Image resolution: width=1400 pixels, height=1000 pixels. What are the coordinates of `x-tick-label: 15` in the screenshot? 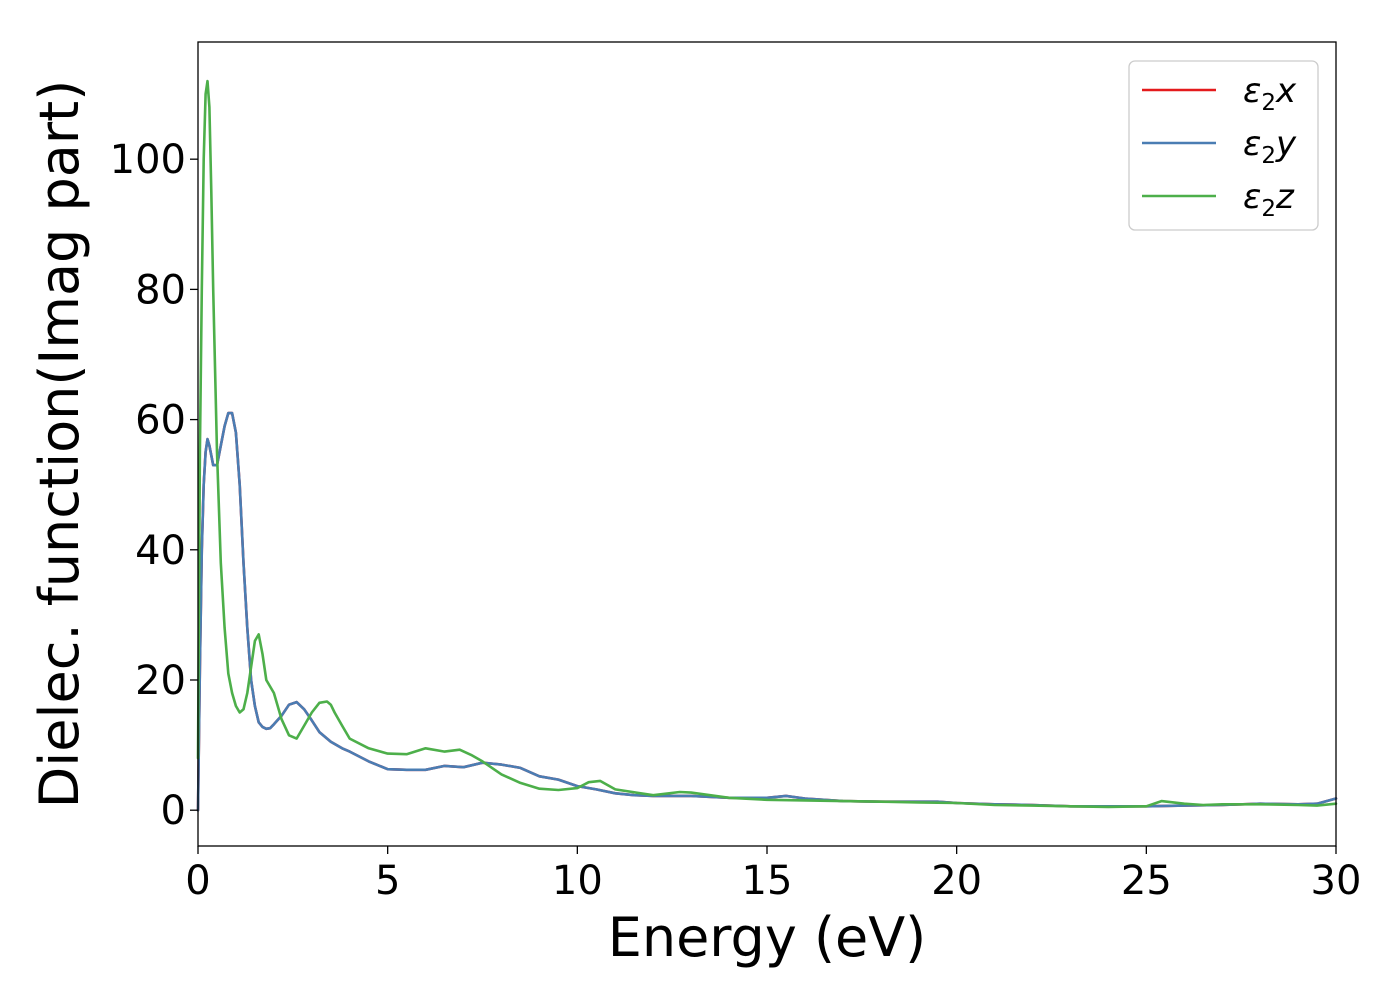 It's located at (767, 881).